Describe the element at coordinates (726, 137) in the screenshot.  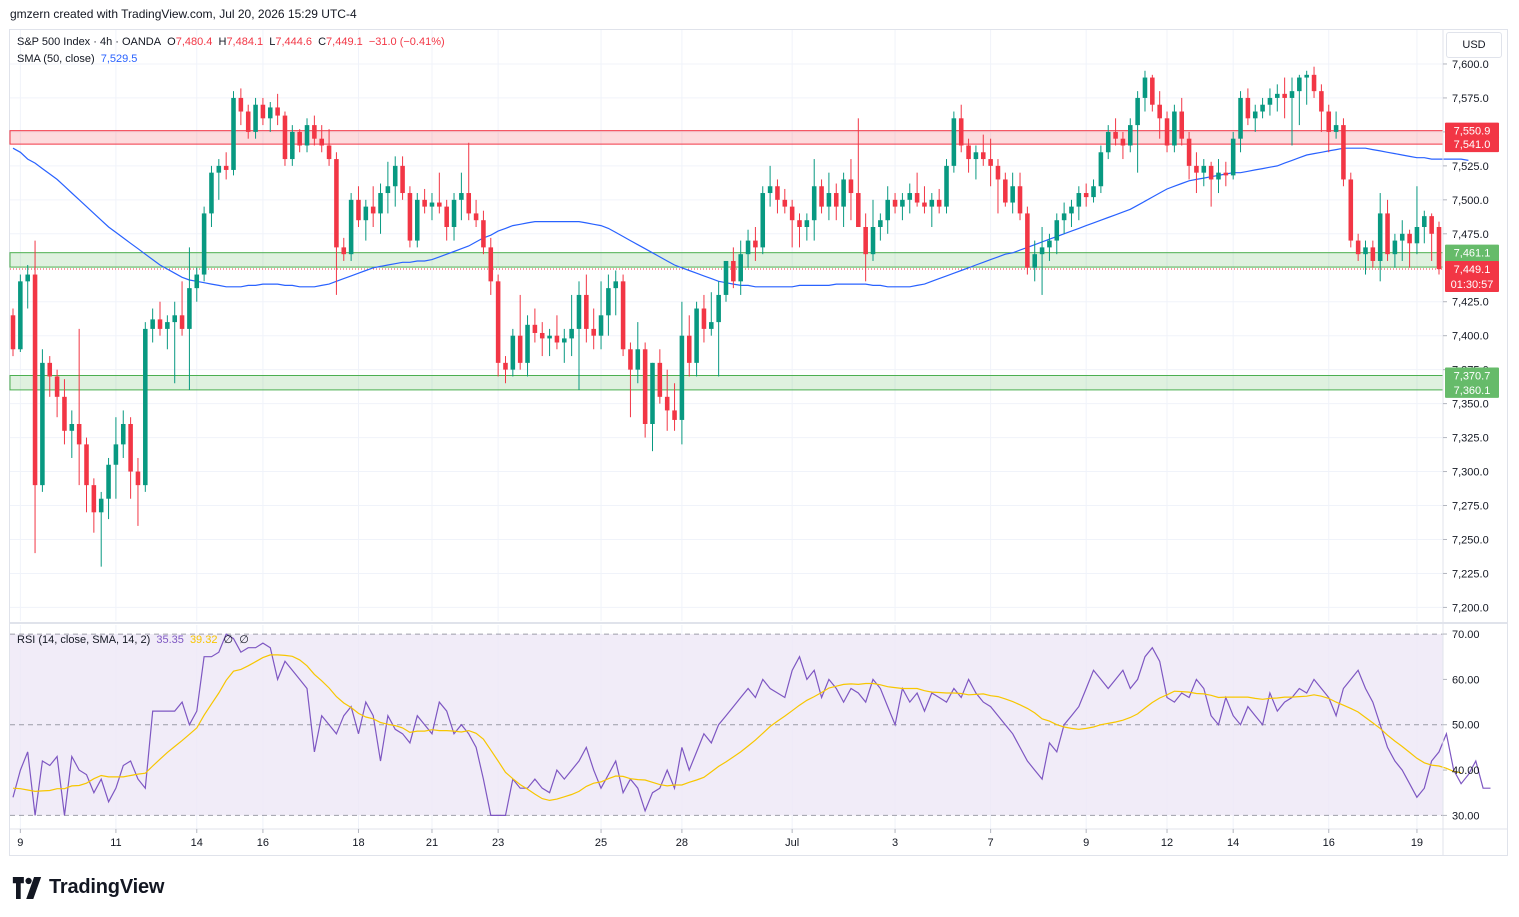
I see `resistance-zone` at that location.